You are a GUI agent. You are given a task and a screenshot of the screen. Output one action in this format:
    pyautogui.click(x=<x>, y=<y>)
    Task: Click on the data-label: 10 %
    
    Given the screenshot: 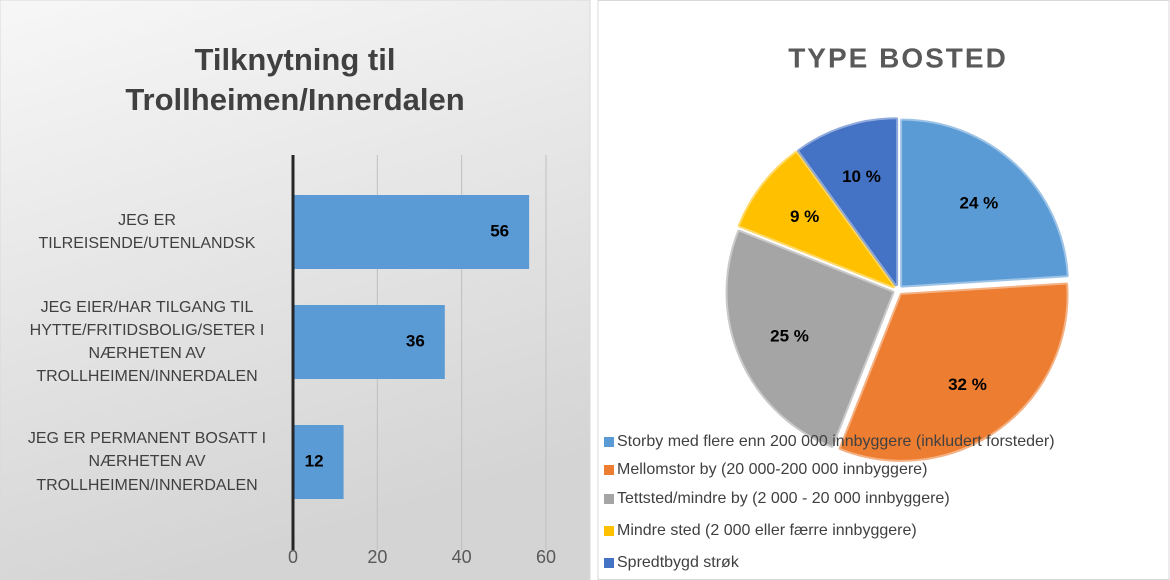 What is the action you would take?
    pyautogui.click(x=861, y=176)
    